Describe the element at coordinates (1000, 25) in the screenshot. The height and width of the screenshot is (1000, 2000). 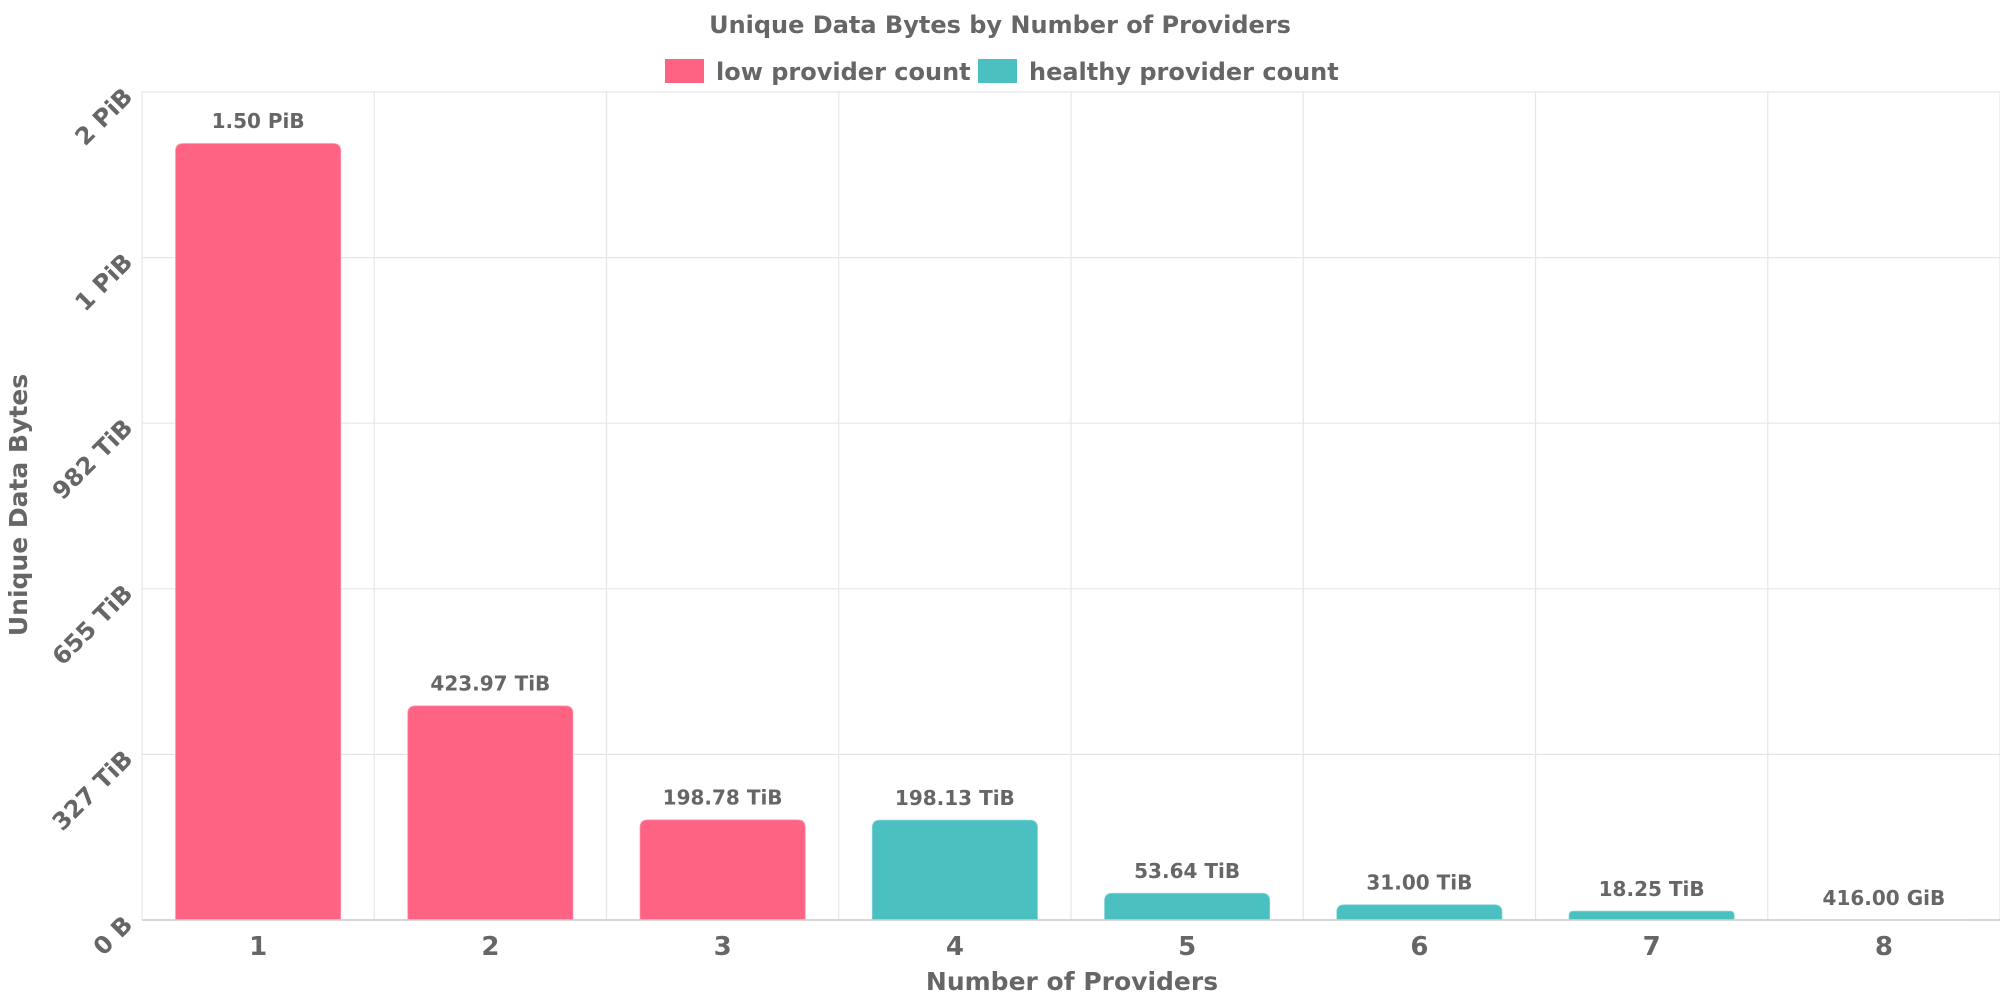
I see `chart-title: Unique Data Bytes by Number of Providers` at that location.